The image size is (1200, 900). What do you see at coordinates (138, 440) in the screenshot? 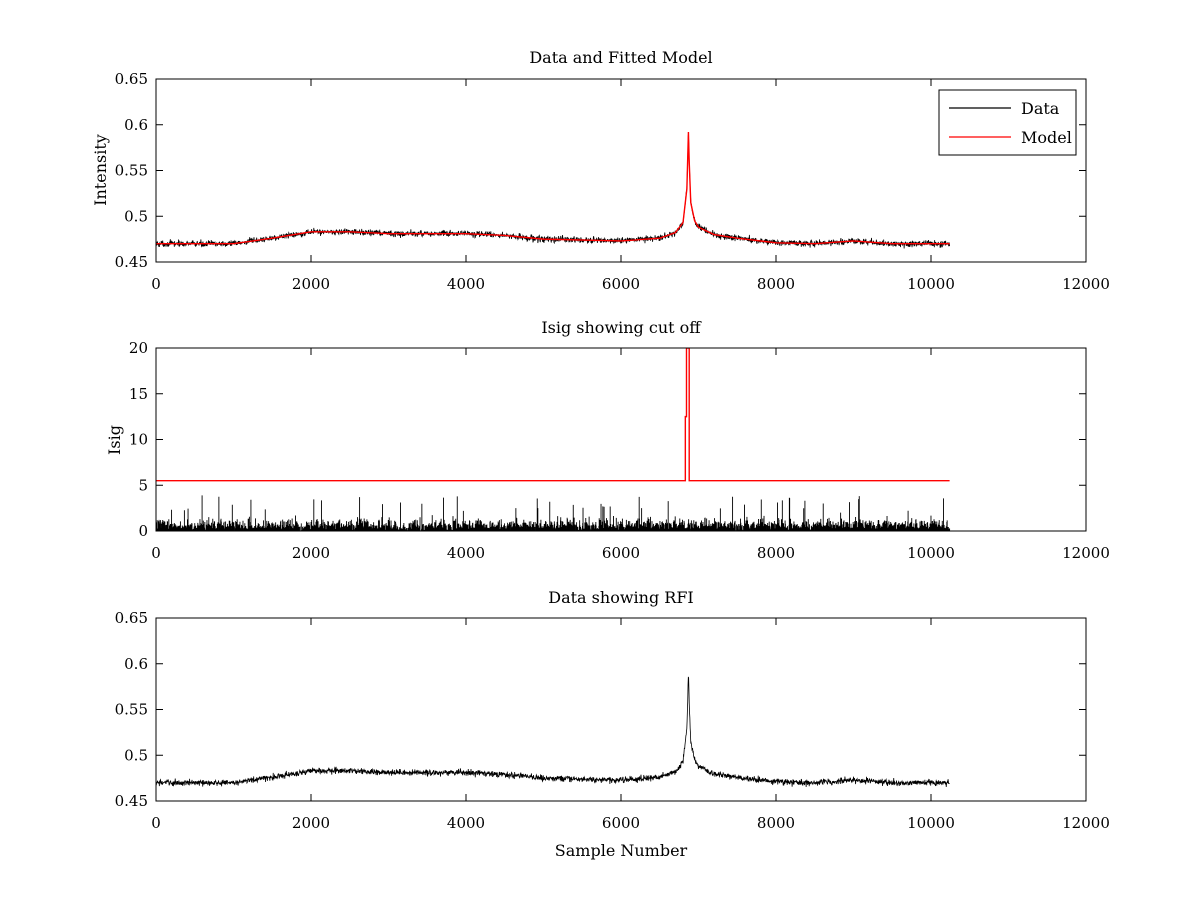
I see `y-tick-label: 10` at bounding box center [138, 440].